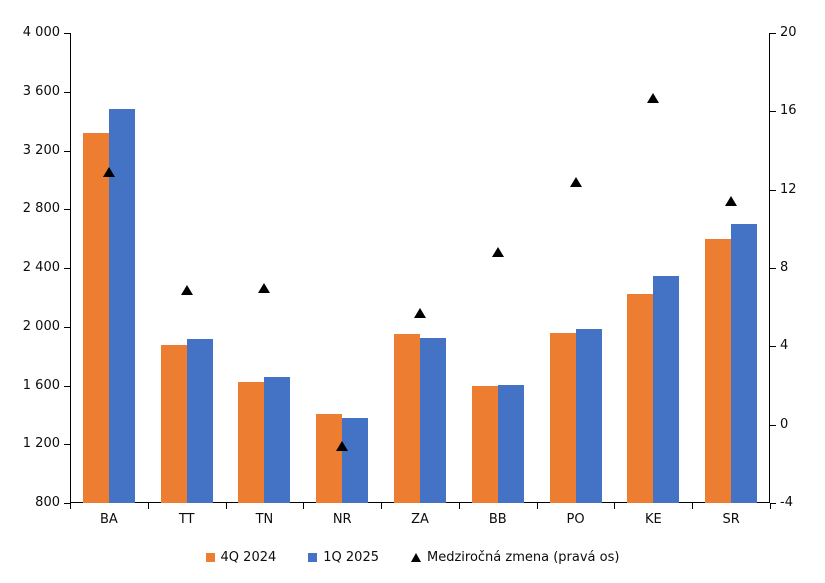 This screenshot has width=825, height=583. Describe the element at coordinates (41, 444) in the screenshot. I see `left-axis-tick-label: 1 200` at that location.